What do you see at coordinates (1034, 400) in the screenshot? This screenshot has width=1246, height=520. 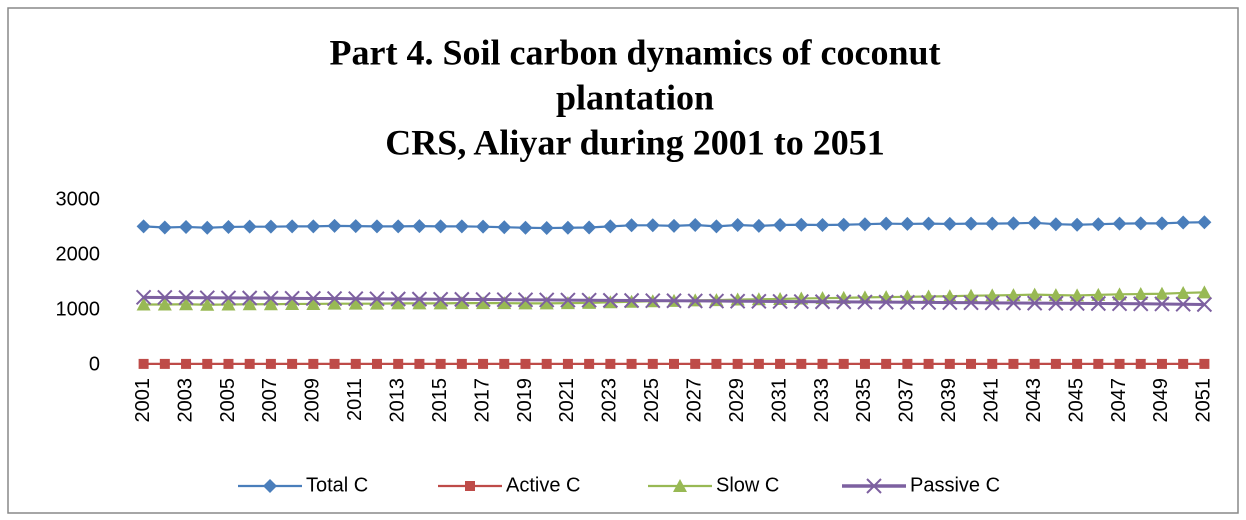 I see `x-tick-label: 2043` at bounding box center [1034, 400].